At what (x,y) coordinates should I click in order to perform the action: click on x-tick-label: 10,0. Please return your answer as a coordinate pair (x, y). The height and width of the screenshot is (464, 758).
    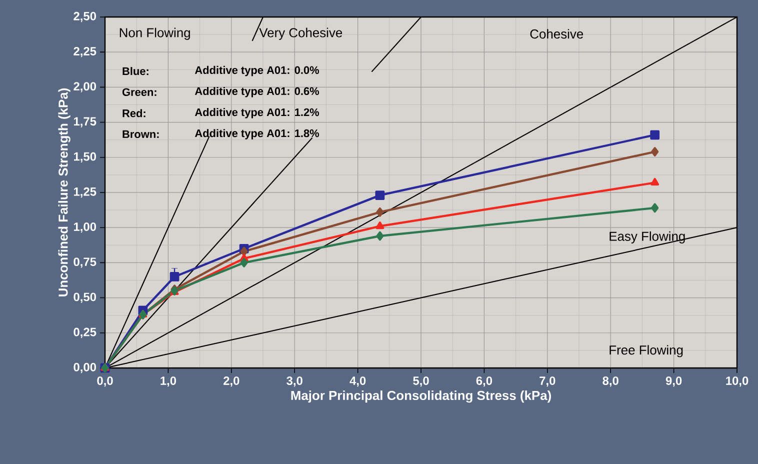
    Looking at the image, I should click on (737, 381).